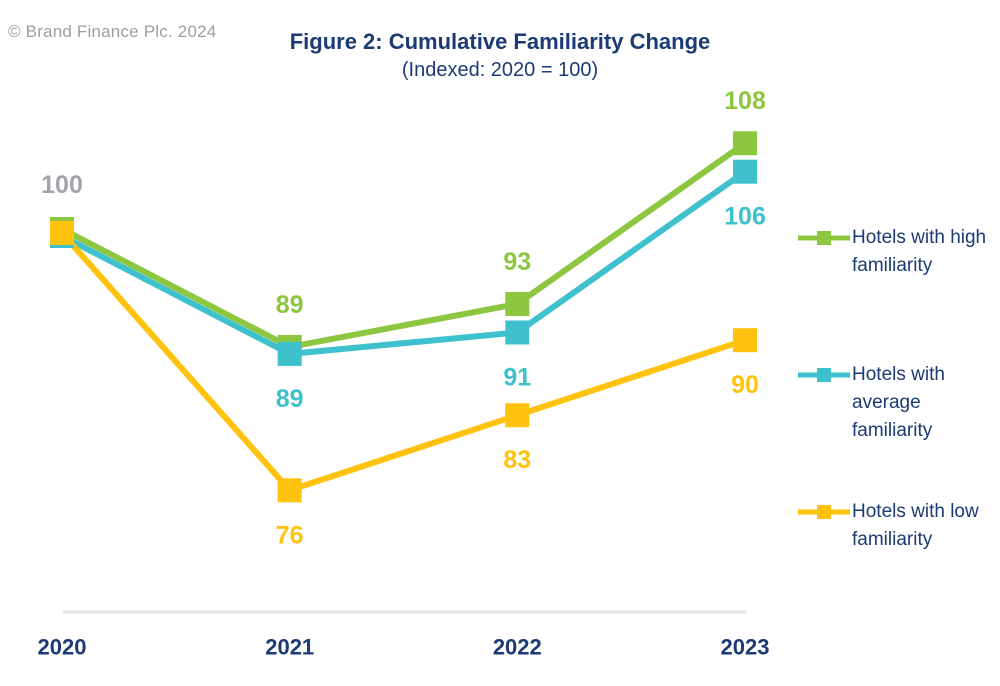 The width and height of the screenshot is (1000, 686). What do you see at coordinates (500, 41) in the screenshot?
I see `chart-title: Figure 2: Cumulative Familiarity Change` at bounding box center [500, 41].